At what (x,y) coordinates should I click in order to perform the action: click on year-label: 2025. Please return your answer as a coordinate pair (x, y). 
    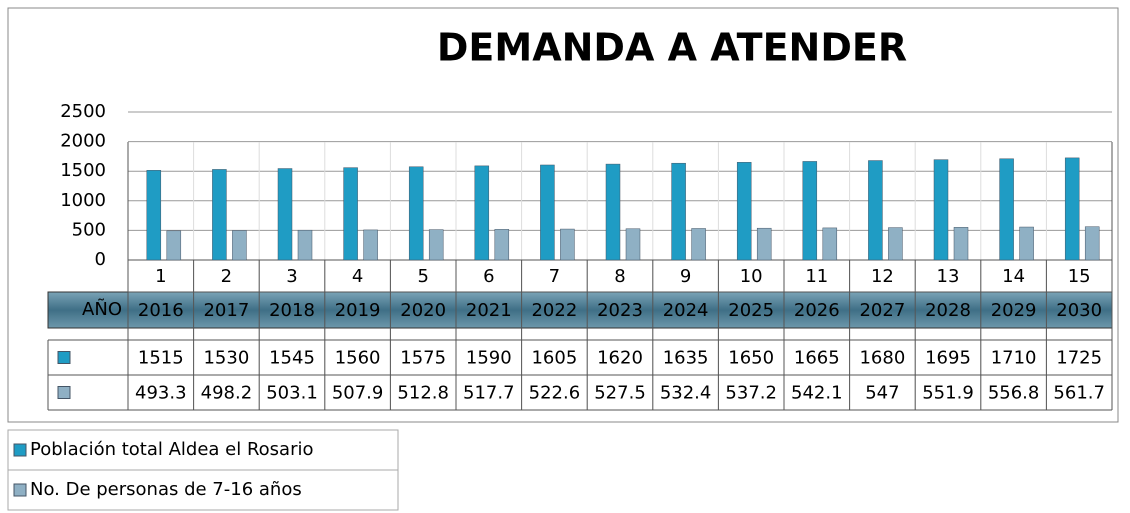
    Looking at the image, I should click on (751, 310).